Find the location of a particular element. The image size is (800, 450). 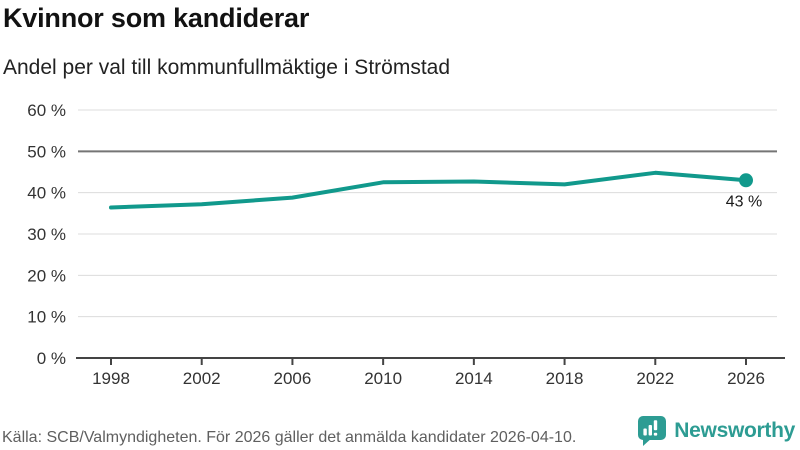

brand-name: Newsworthy is located at coordinates (734, 430).